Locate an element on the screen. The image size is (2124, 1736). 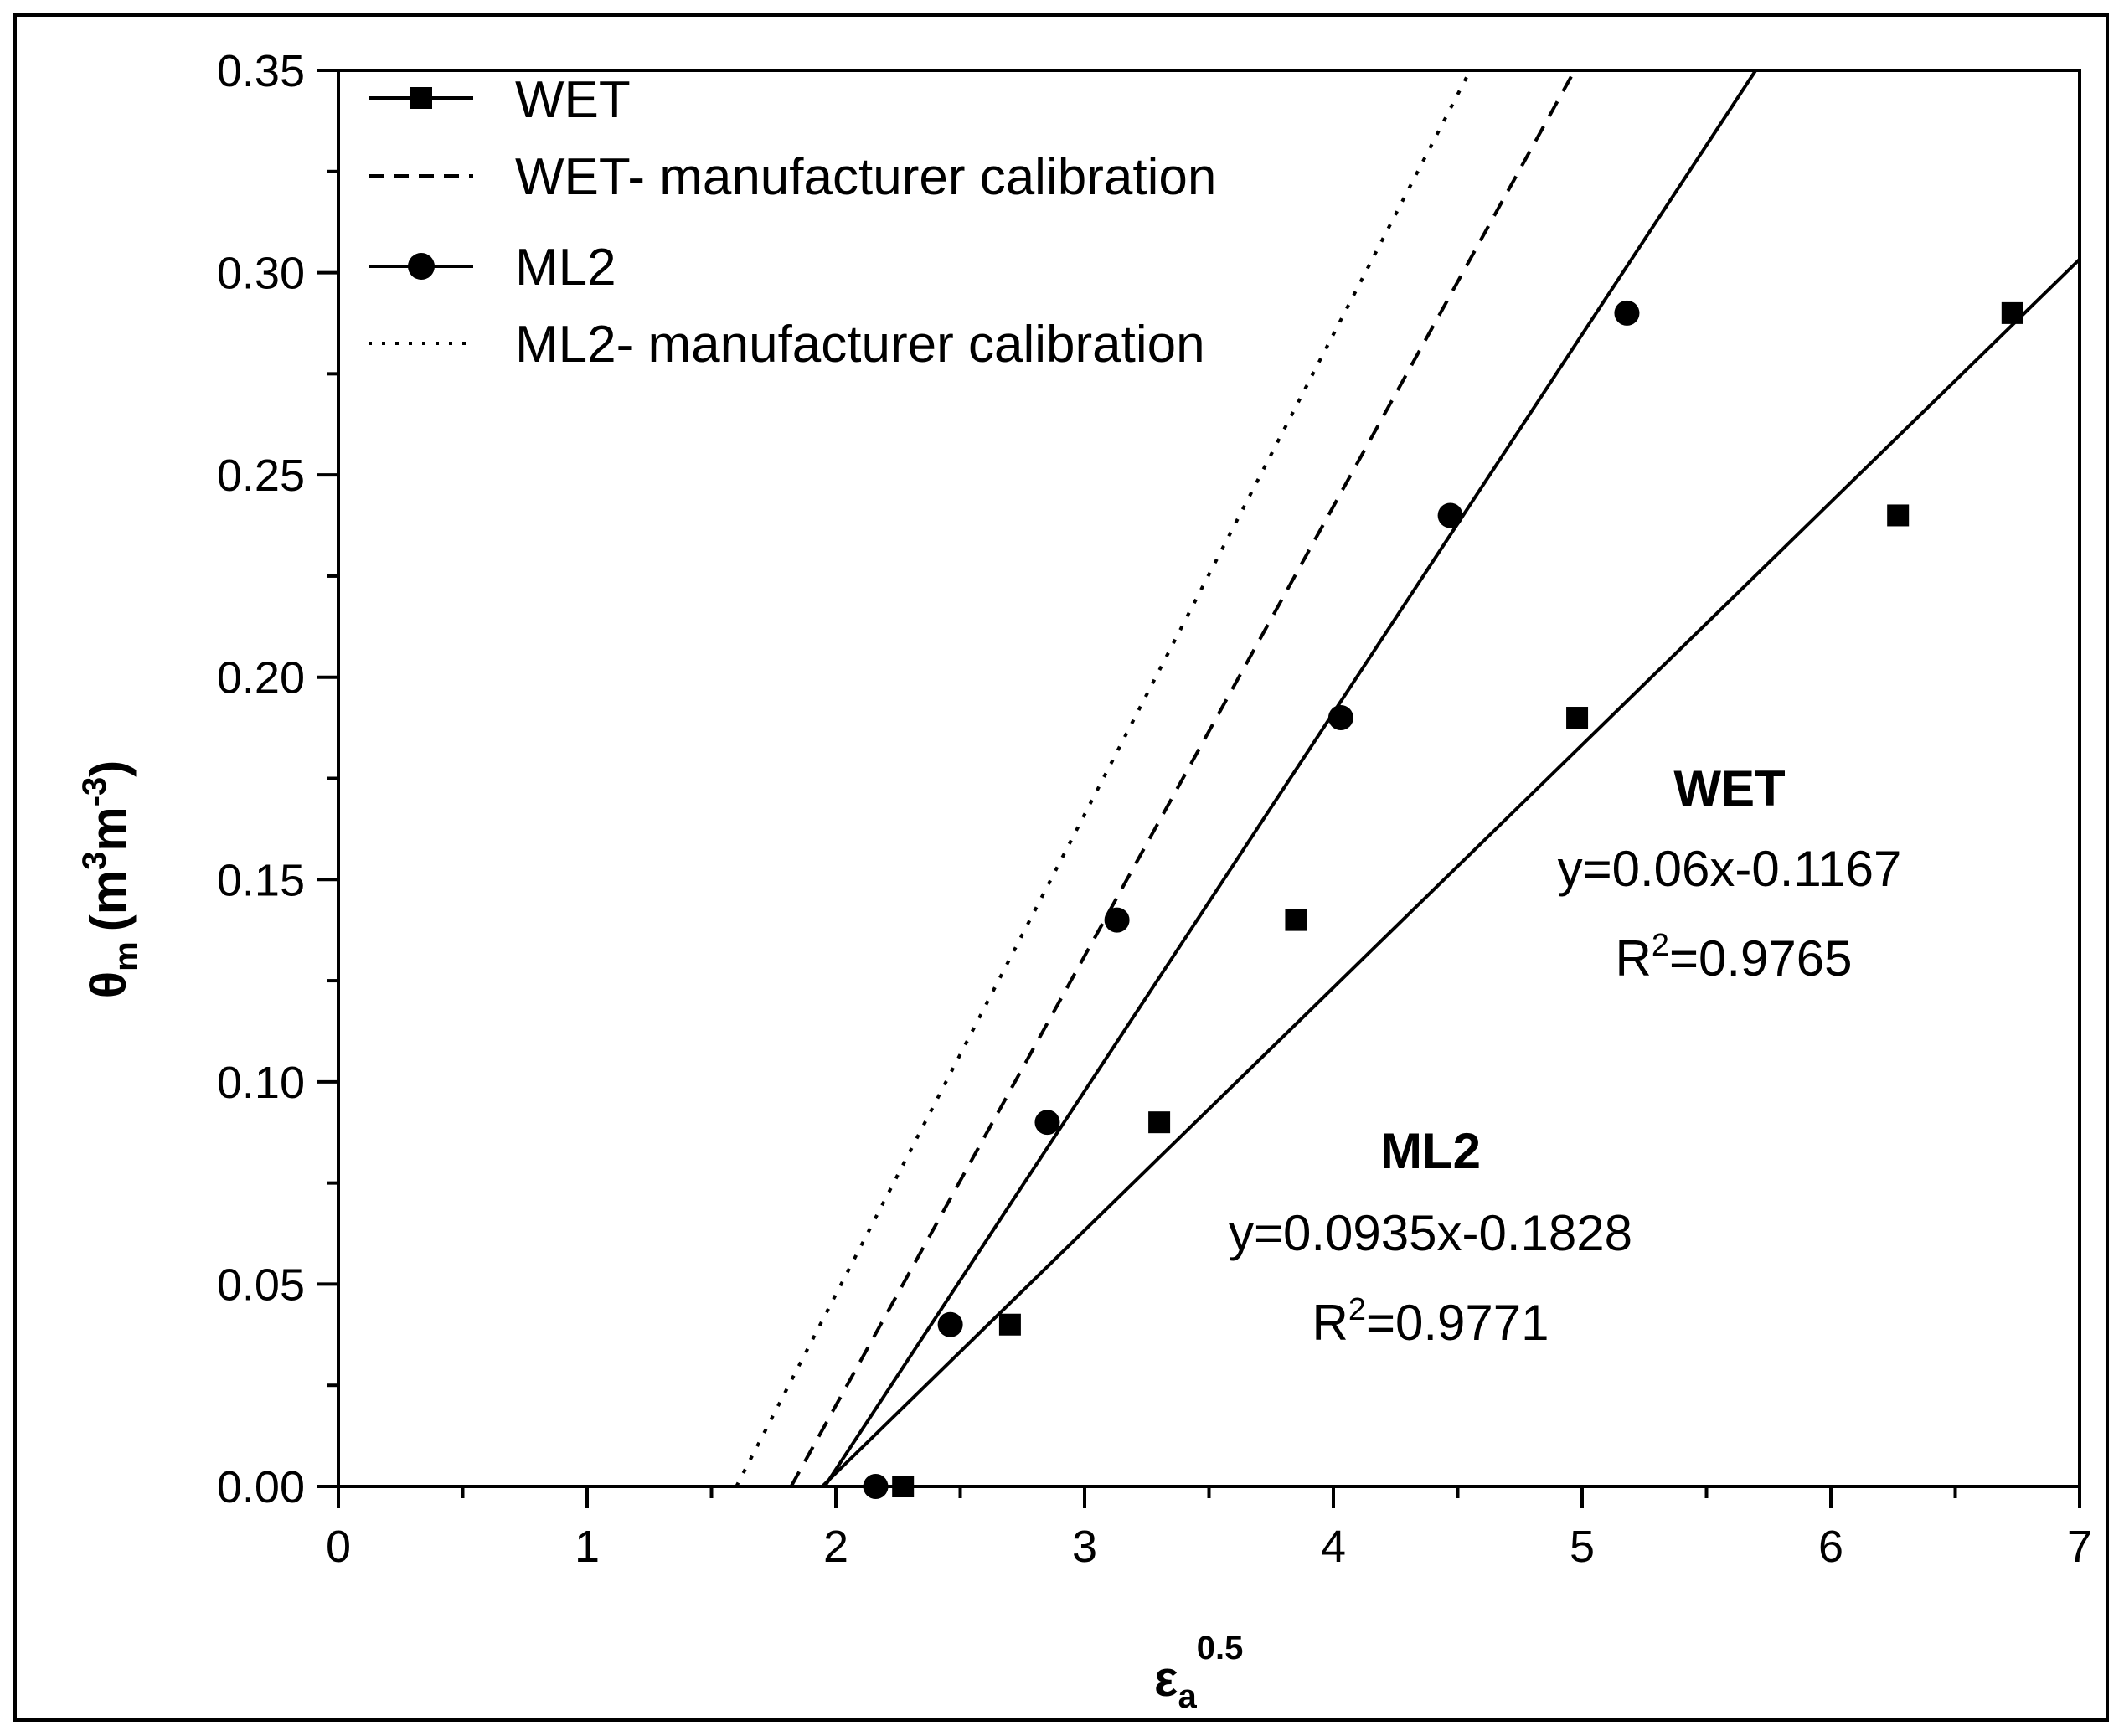
x-axis-ticks: 0 1 2 3 4 5 6 7 is located at coordinates (1209, 1529).